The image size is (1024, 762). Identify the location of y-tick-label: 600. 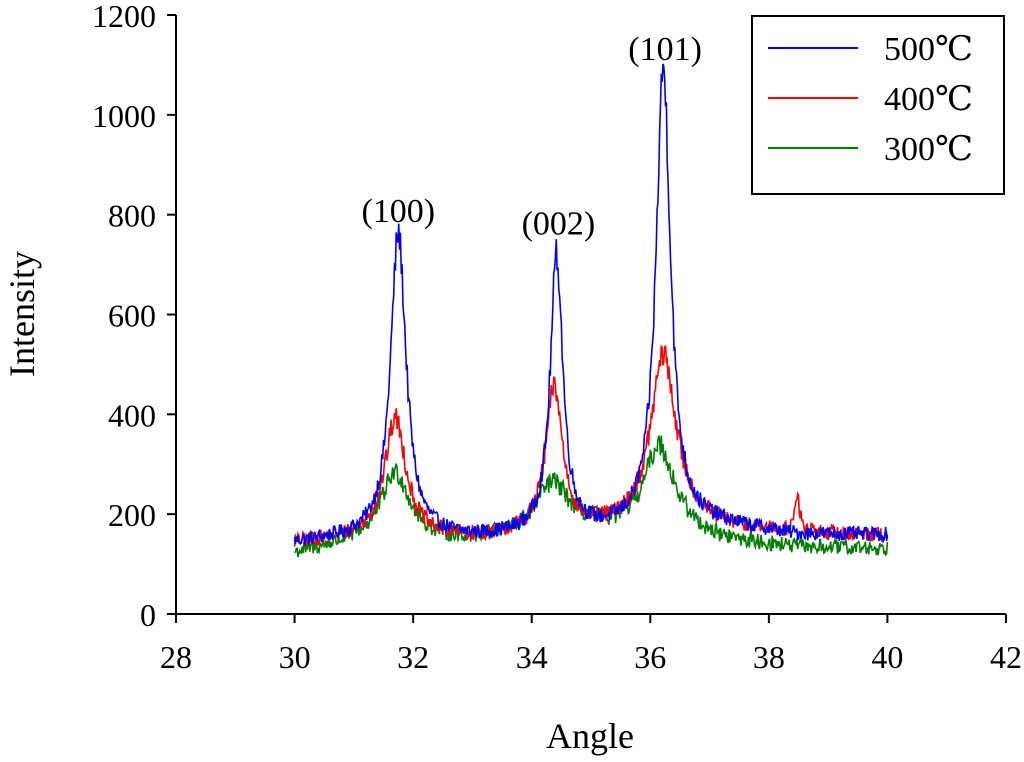
(132, 316).